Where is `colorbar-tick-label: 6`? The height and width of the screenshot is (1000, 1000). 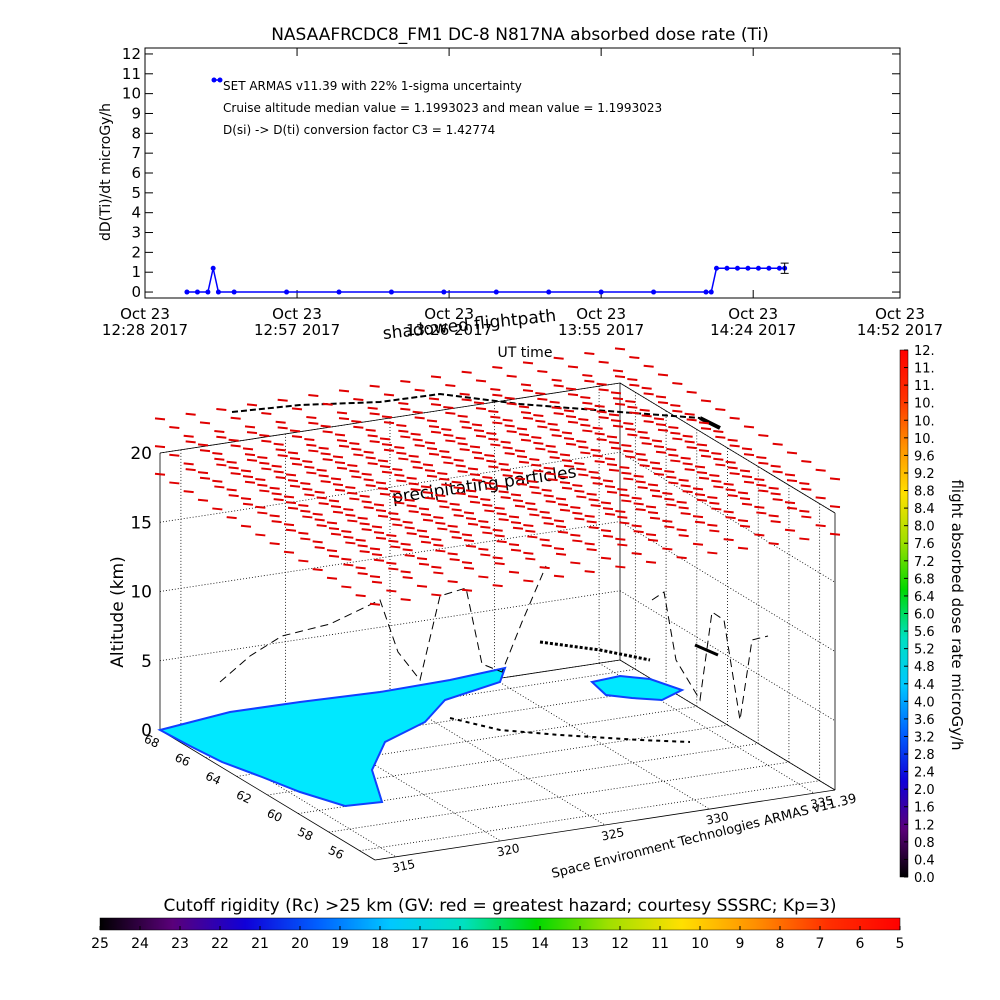 colorbar-tick-label: 6 is located at coordinates (860, 944).